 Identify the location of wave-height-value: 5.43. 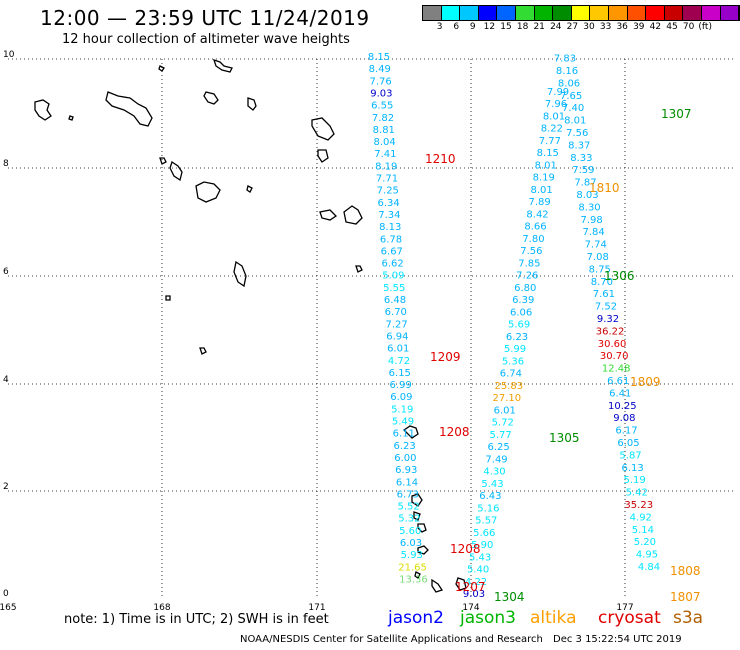
(492, 484).